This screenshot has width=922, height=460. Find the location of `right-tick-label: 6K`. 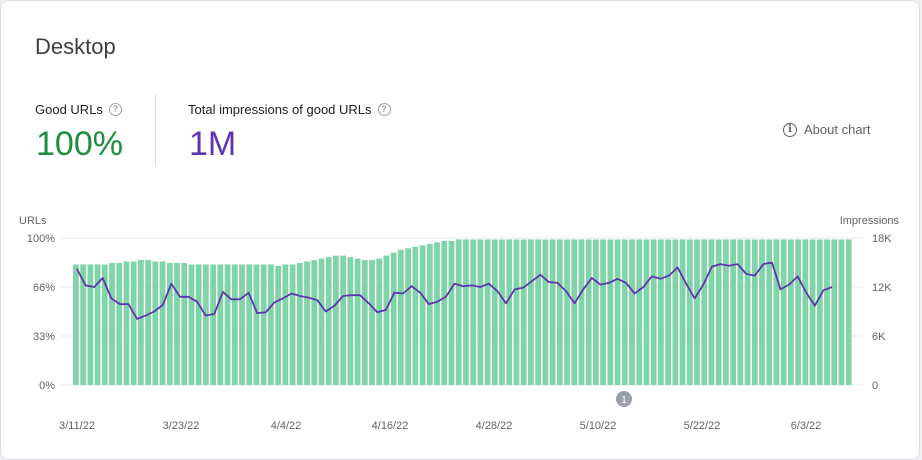

right-tick-label: 6K is located at coordinates (879, 337).